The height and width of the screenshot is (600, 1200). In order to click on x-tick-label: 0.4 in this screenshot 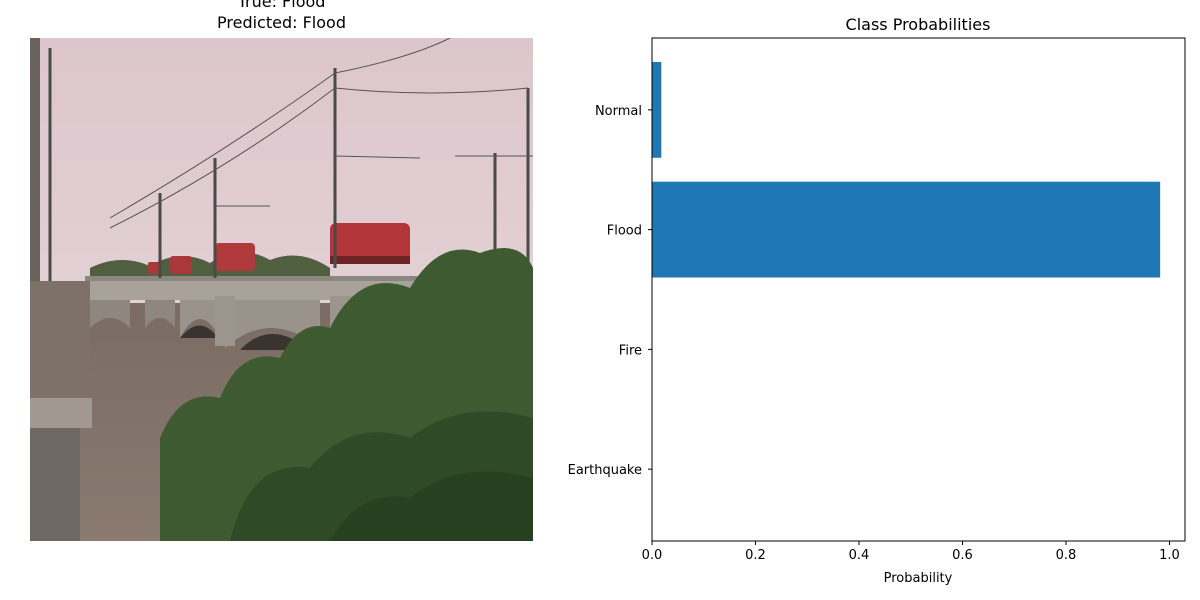, I will do `click(859, 555)`.